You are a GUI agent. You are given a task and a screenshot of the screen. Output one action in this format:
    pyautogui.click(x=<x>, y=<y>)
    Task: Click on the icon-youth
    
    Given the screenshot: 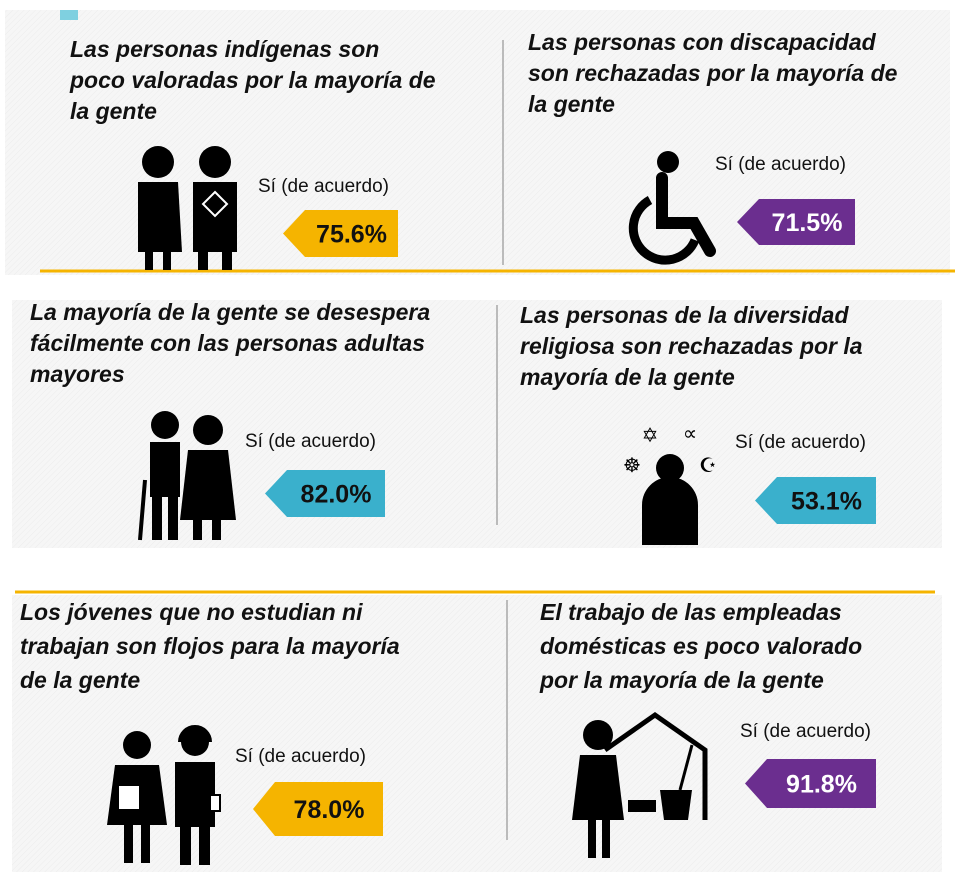 What is the action you would take?
    pyautogui.click(x=164, y=795)
    